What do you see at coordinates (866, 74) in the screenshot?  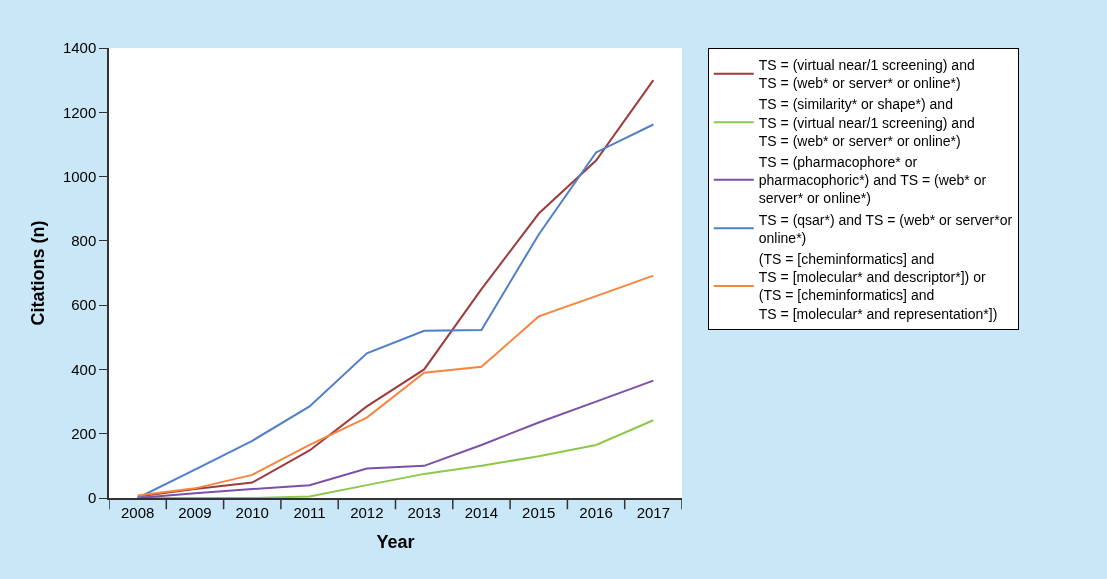 I see `legend-label: TS = (virtual near/1 screening) and TS = (web* or server* or online*)` at bounding box center [866, 74].